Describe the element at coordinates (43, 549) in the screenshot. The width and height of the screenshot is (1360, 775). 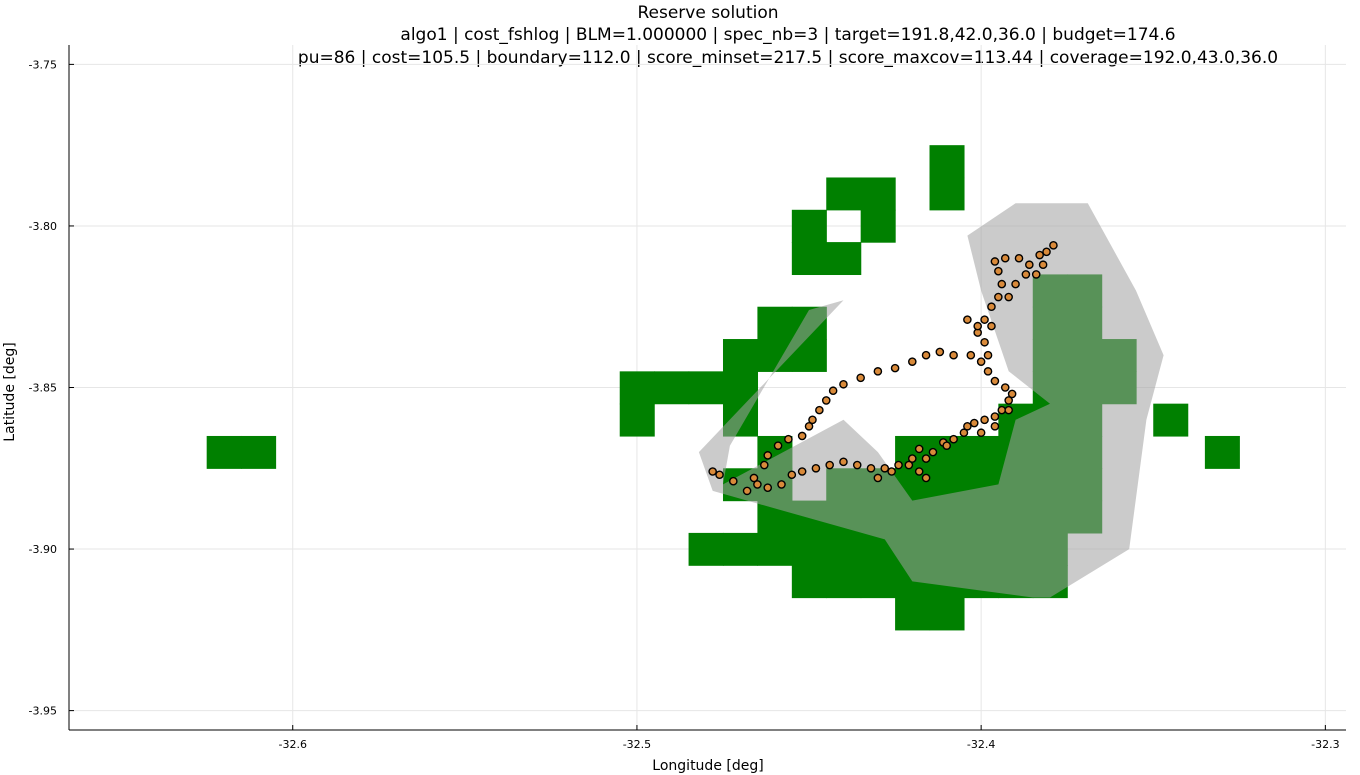
I see `y-tick-label: -3.90` at that location.